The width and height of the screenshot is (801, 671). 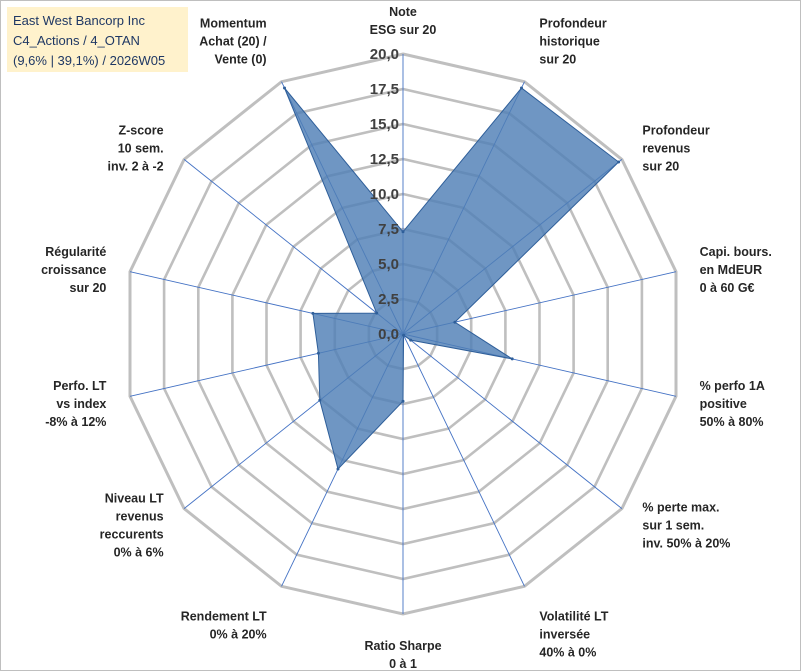 I want to click on axis-label-11-line-2: vs index, so click(x=81, y=404).